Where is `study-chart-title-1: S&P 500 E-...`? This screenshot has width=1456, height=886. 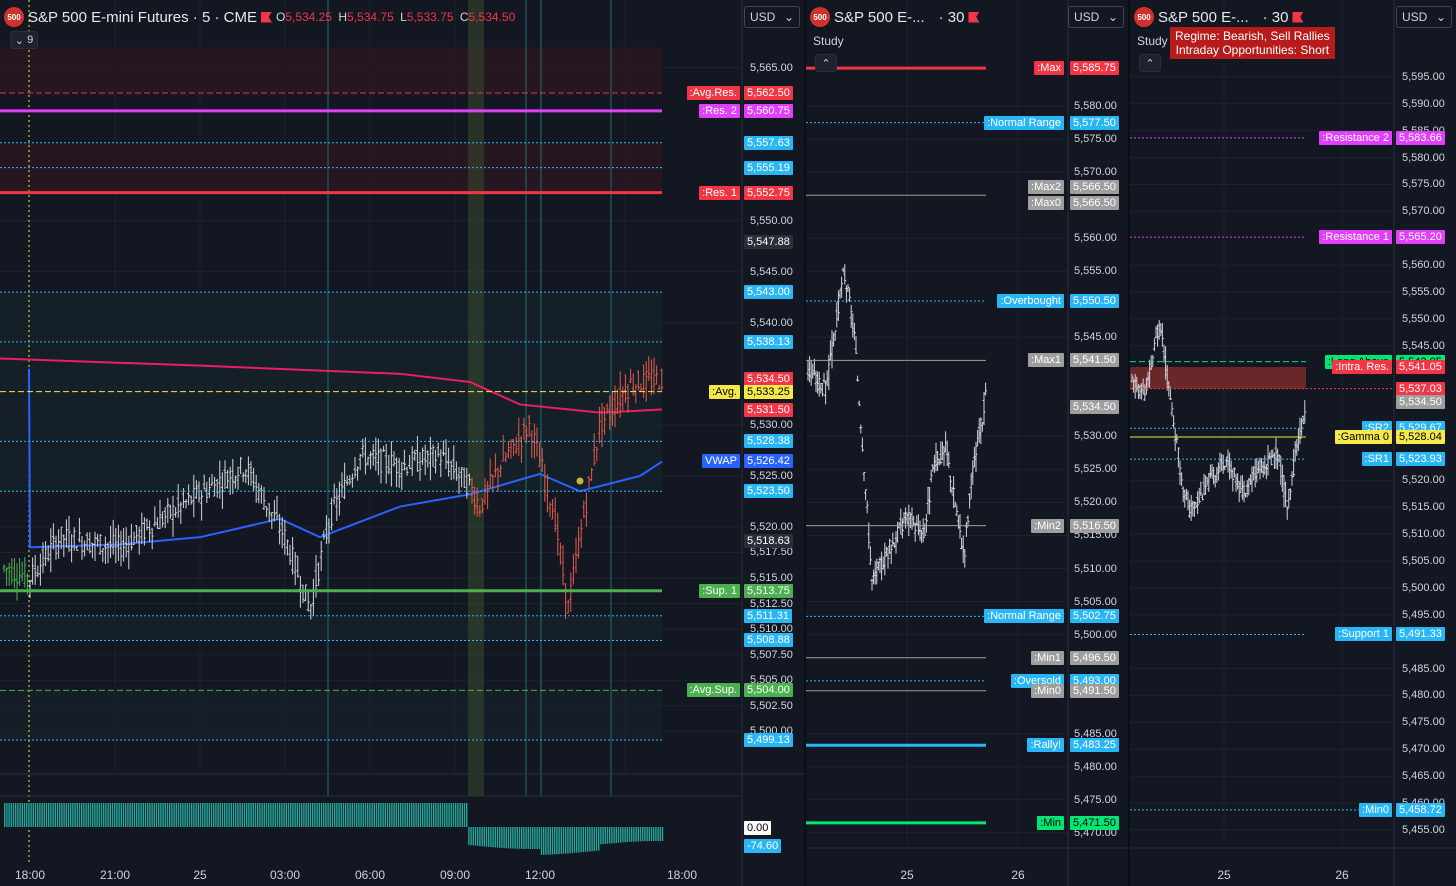 study-chart-title-1: S&P 500 E-... is located at coordinates (879, 17).